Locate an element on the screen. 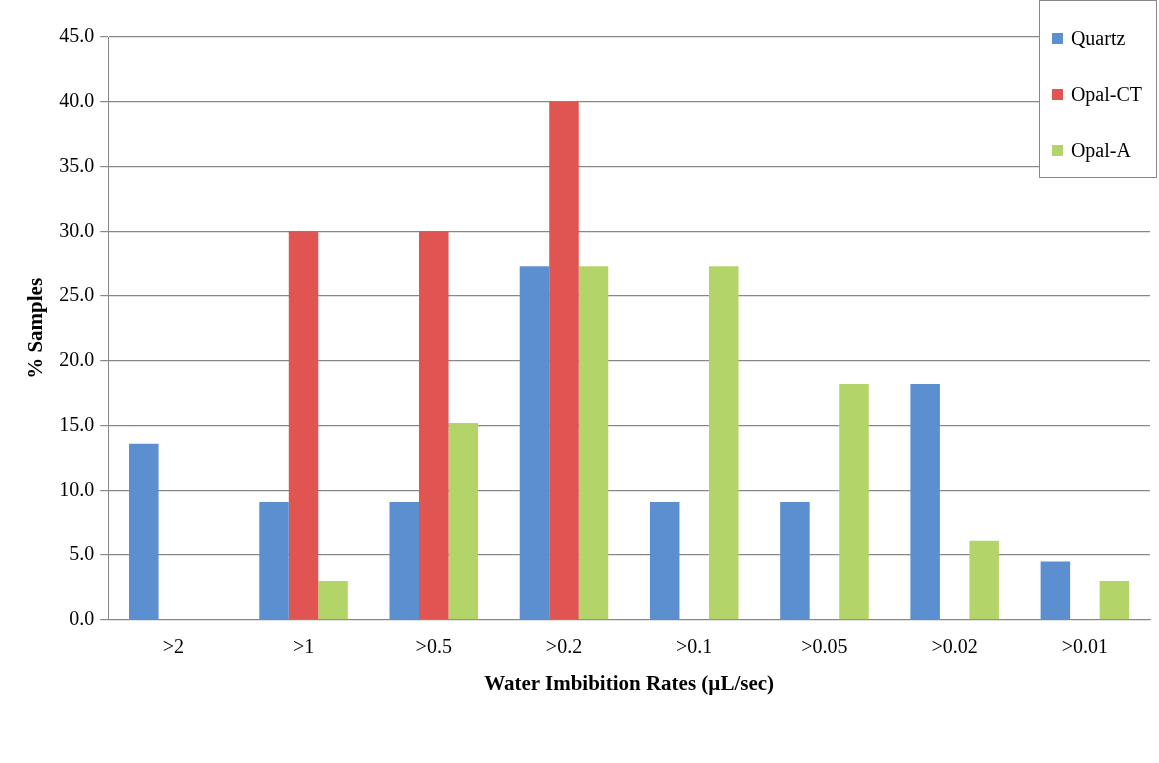 This screenshot has height=763, width=1159. y-tick-label: 30.0 is located at coordinates (77, 229).